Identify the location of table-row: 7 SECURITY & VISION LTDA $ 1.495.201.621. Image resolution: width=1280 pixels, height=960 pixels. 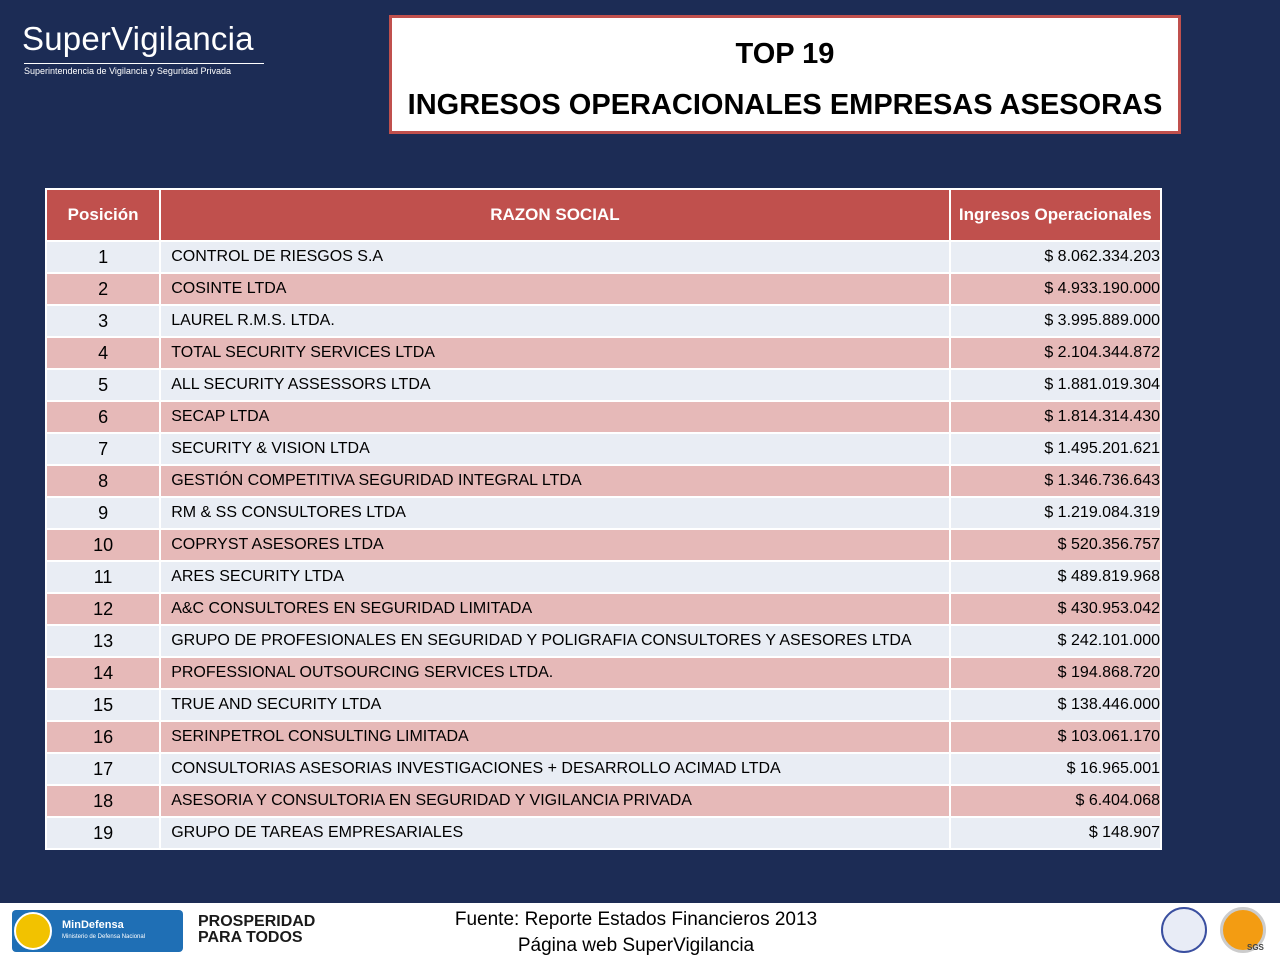
(603, 449).